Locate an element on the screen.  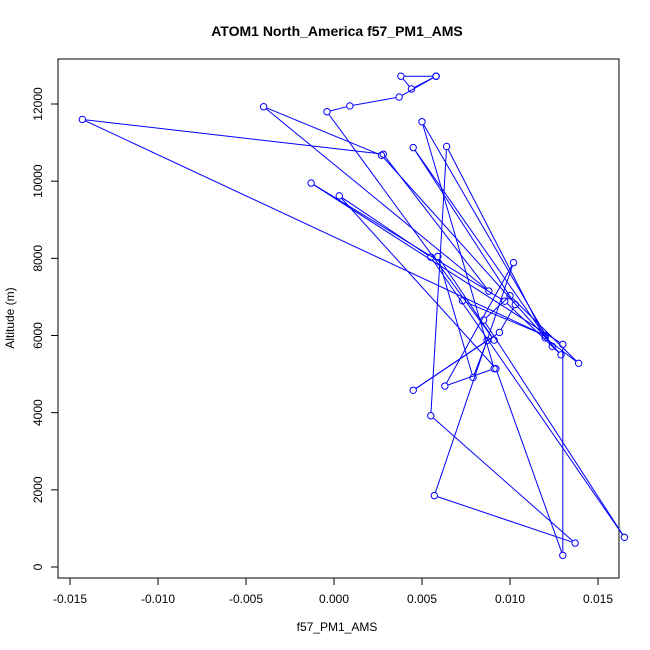
x-axis-label: f57_PM1_AMS is located at coordinates (337, 627).